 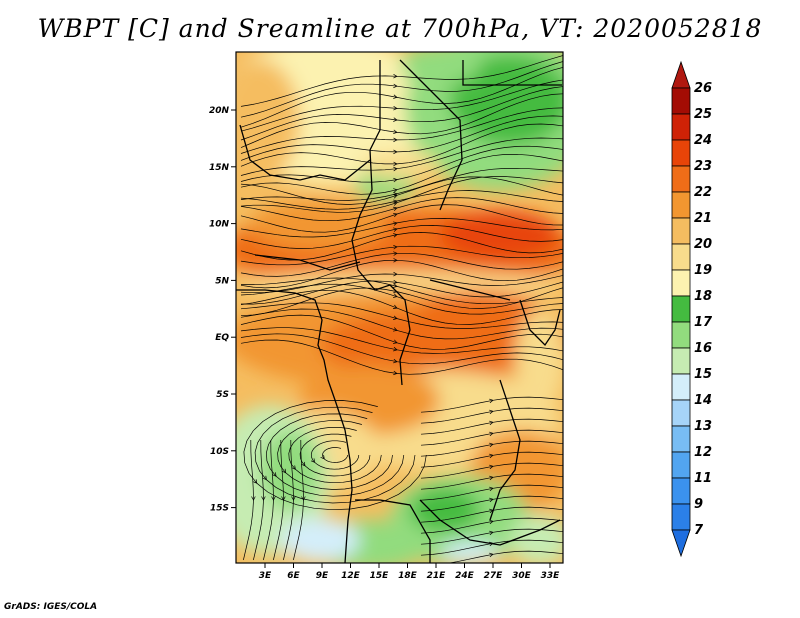 I want to click on lat-tick-label: 15N, so click(x=219, y=168).